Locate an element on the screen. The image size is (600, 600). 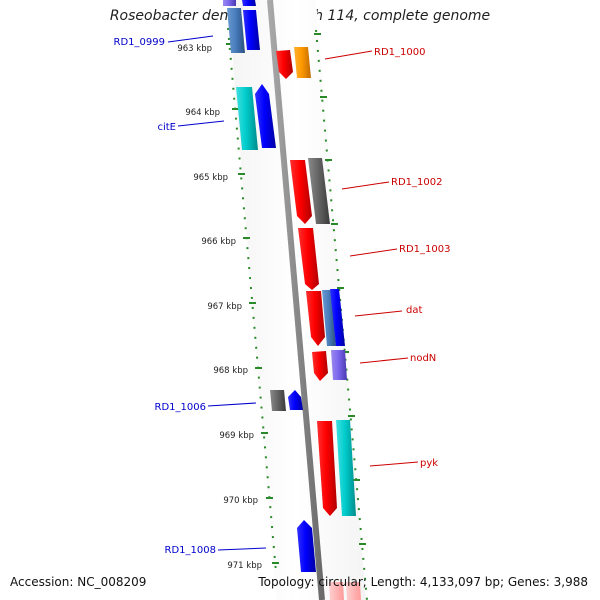
scale-label: 966 kbp is located at coordinates (218, 242).